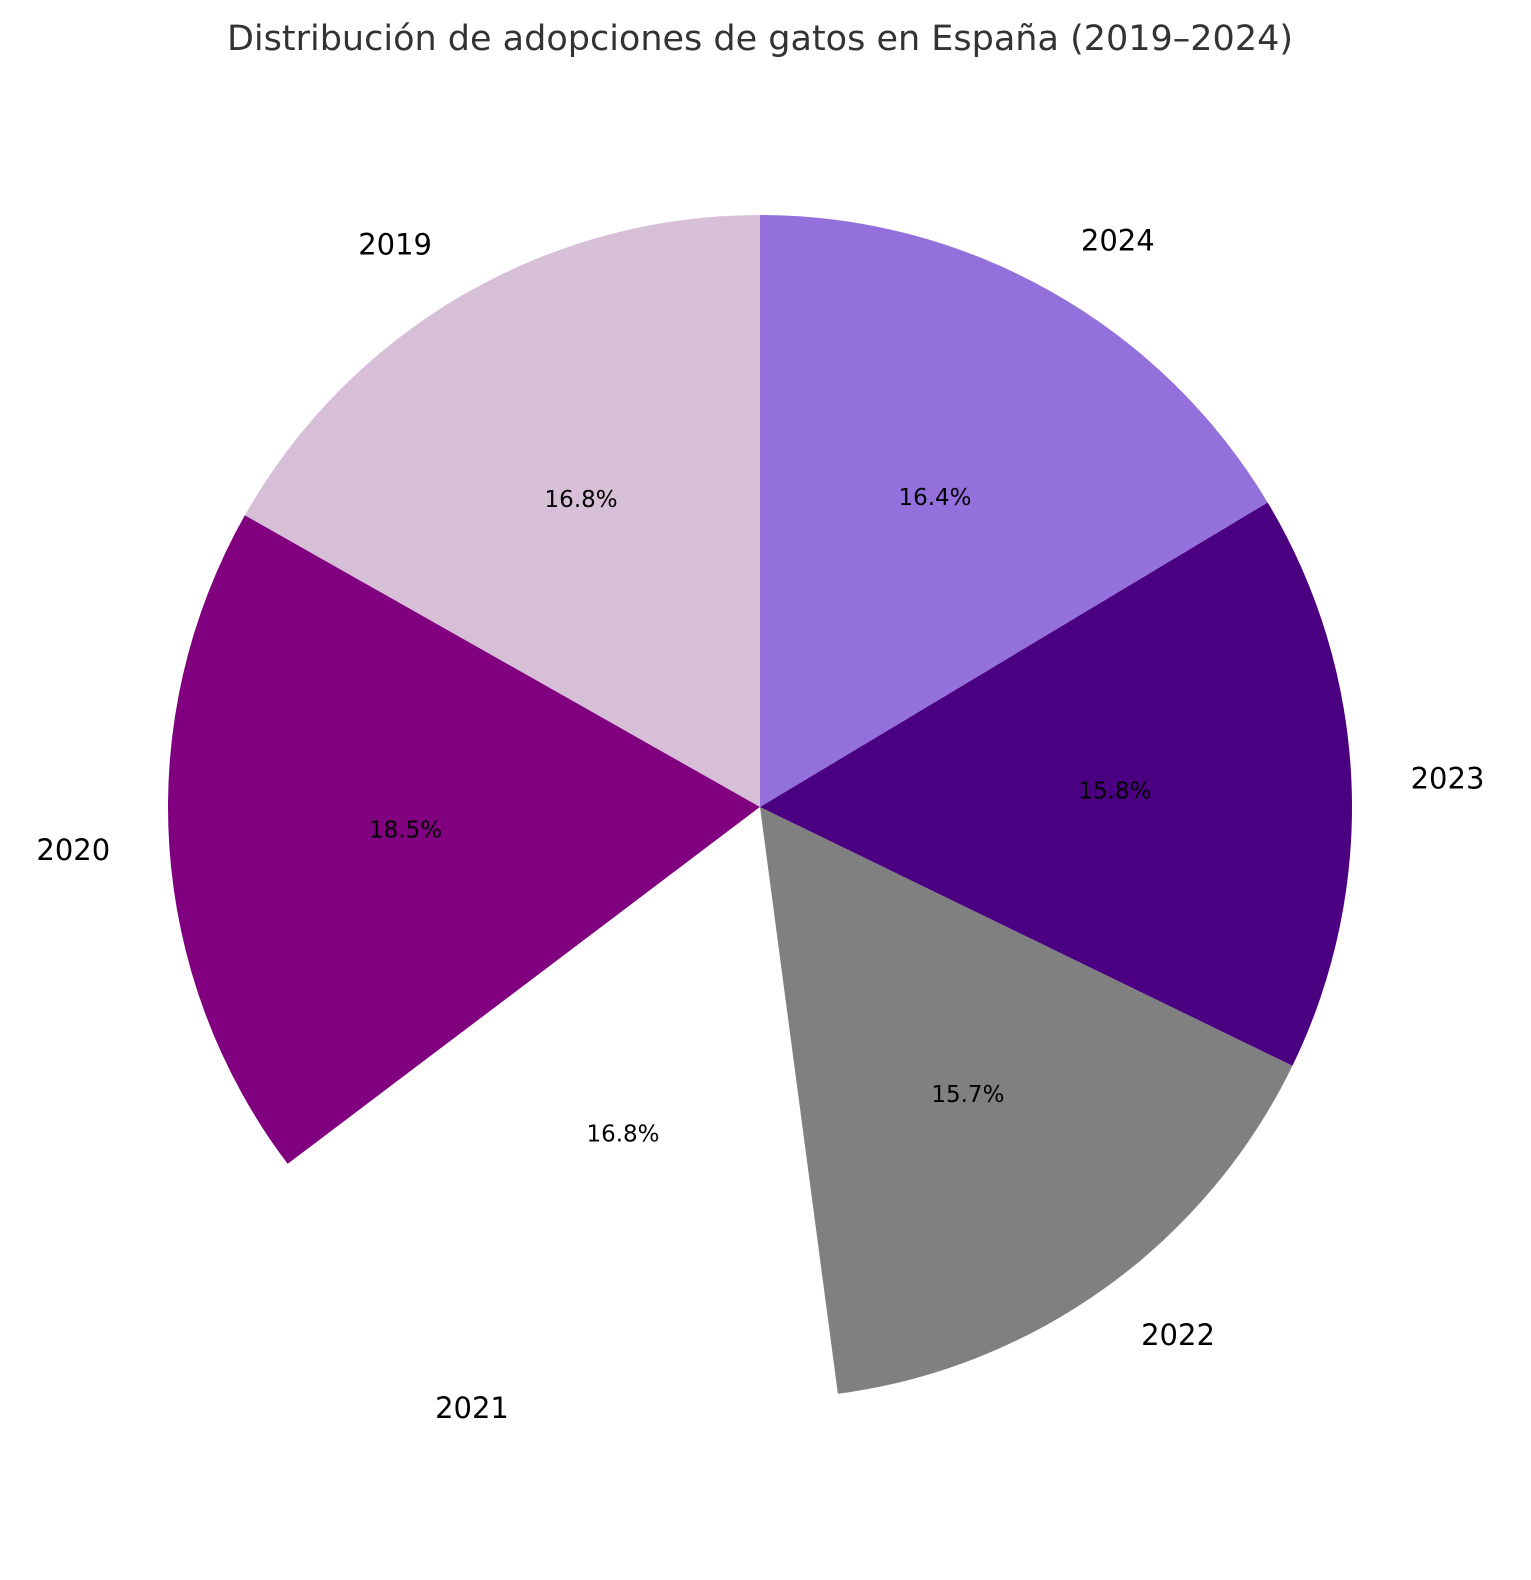 The width and height of the screenshot is (1531, 1580). I want to click on percent-label-2022: 15.7%, so click(967, 1095).